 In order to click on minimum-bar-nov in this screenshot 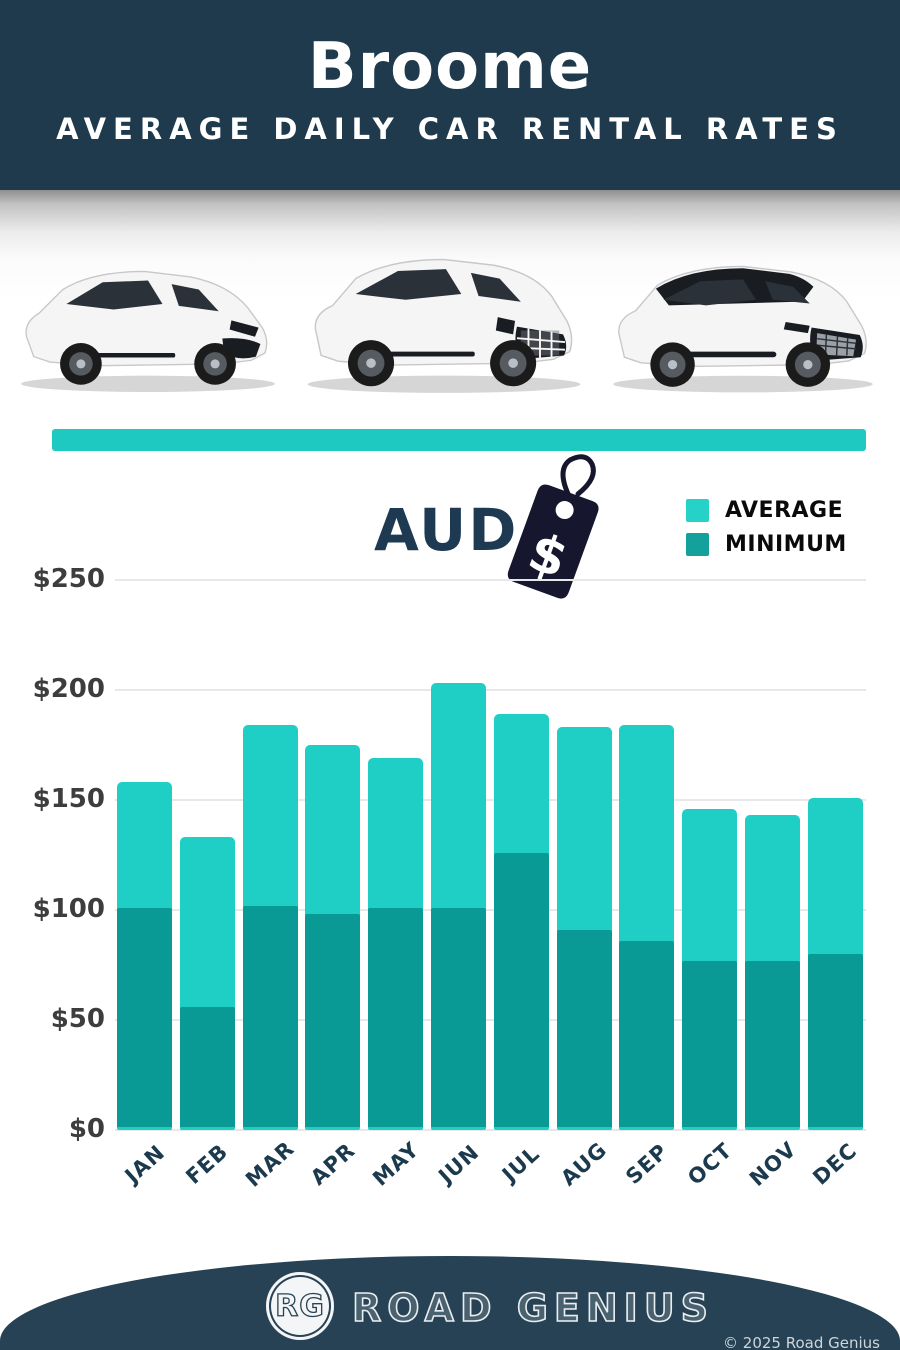, I will do `click(772, 1043)`.